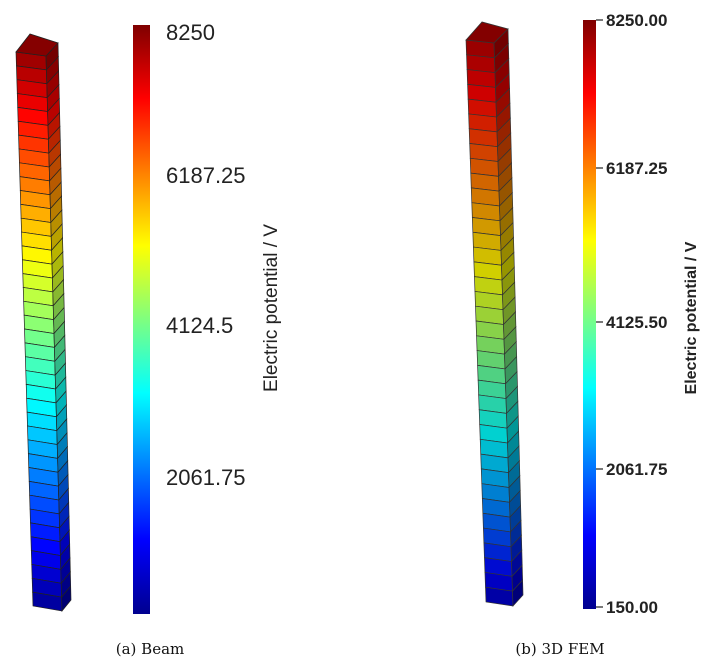  I want to click on colorbar-b, so click(589, 314).